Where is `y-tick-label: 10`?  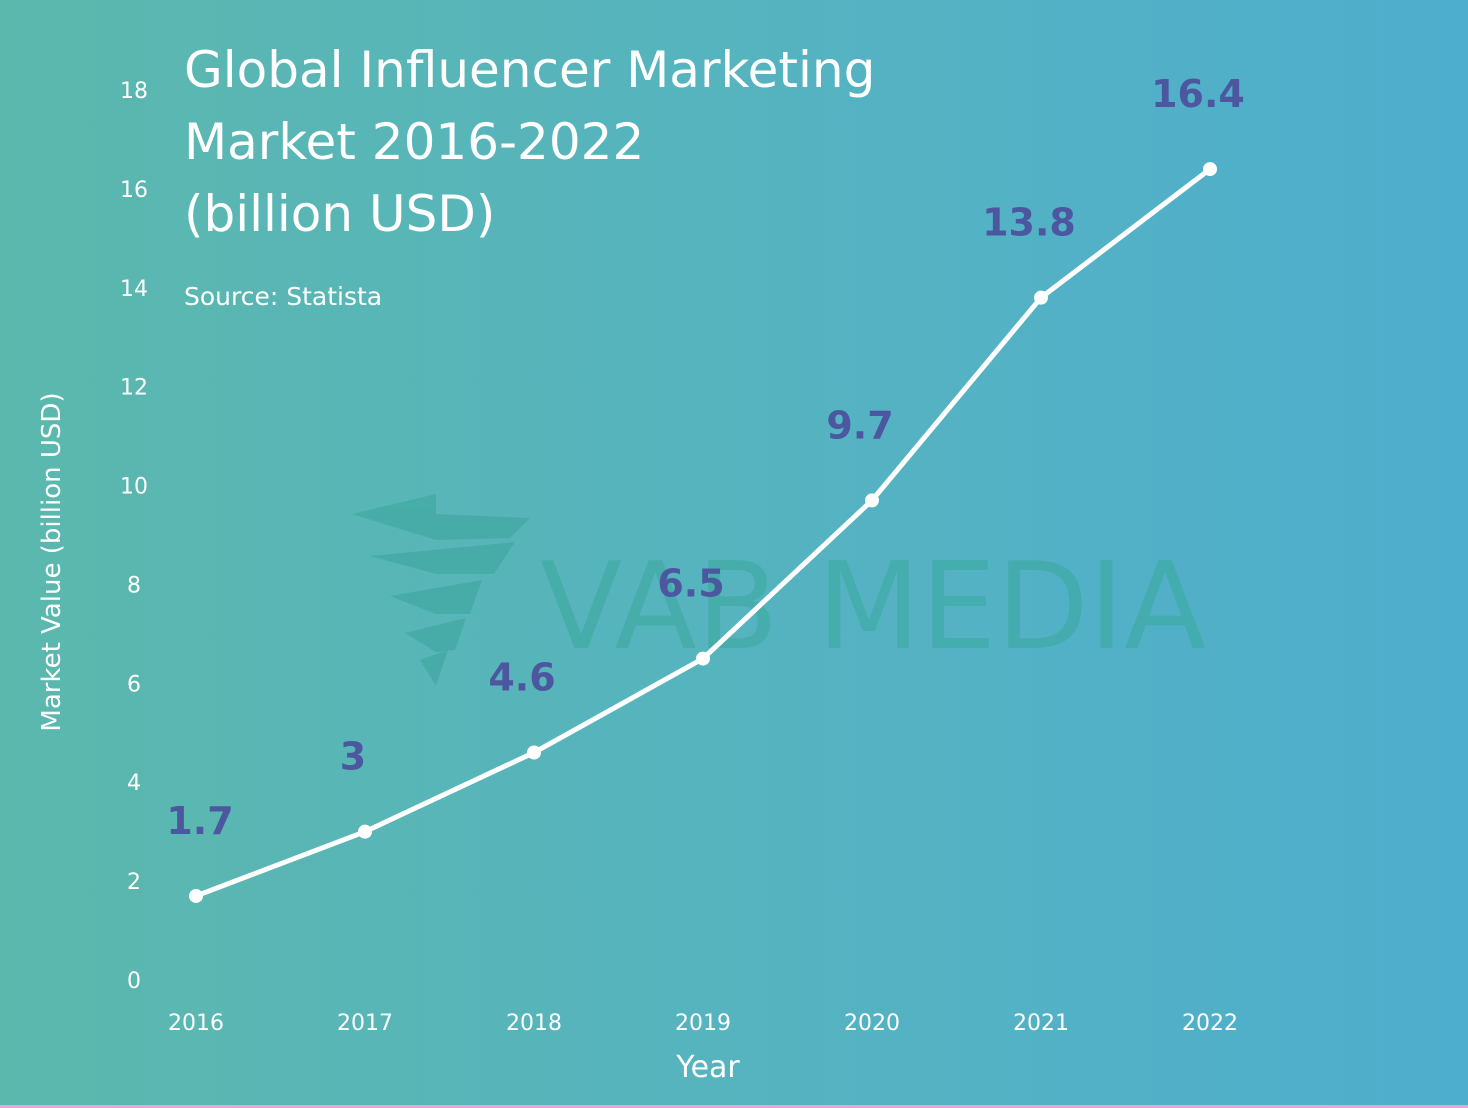 y-tick-label: 10 is located at coordinates (134, 487).